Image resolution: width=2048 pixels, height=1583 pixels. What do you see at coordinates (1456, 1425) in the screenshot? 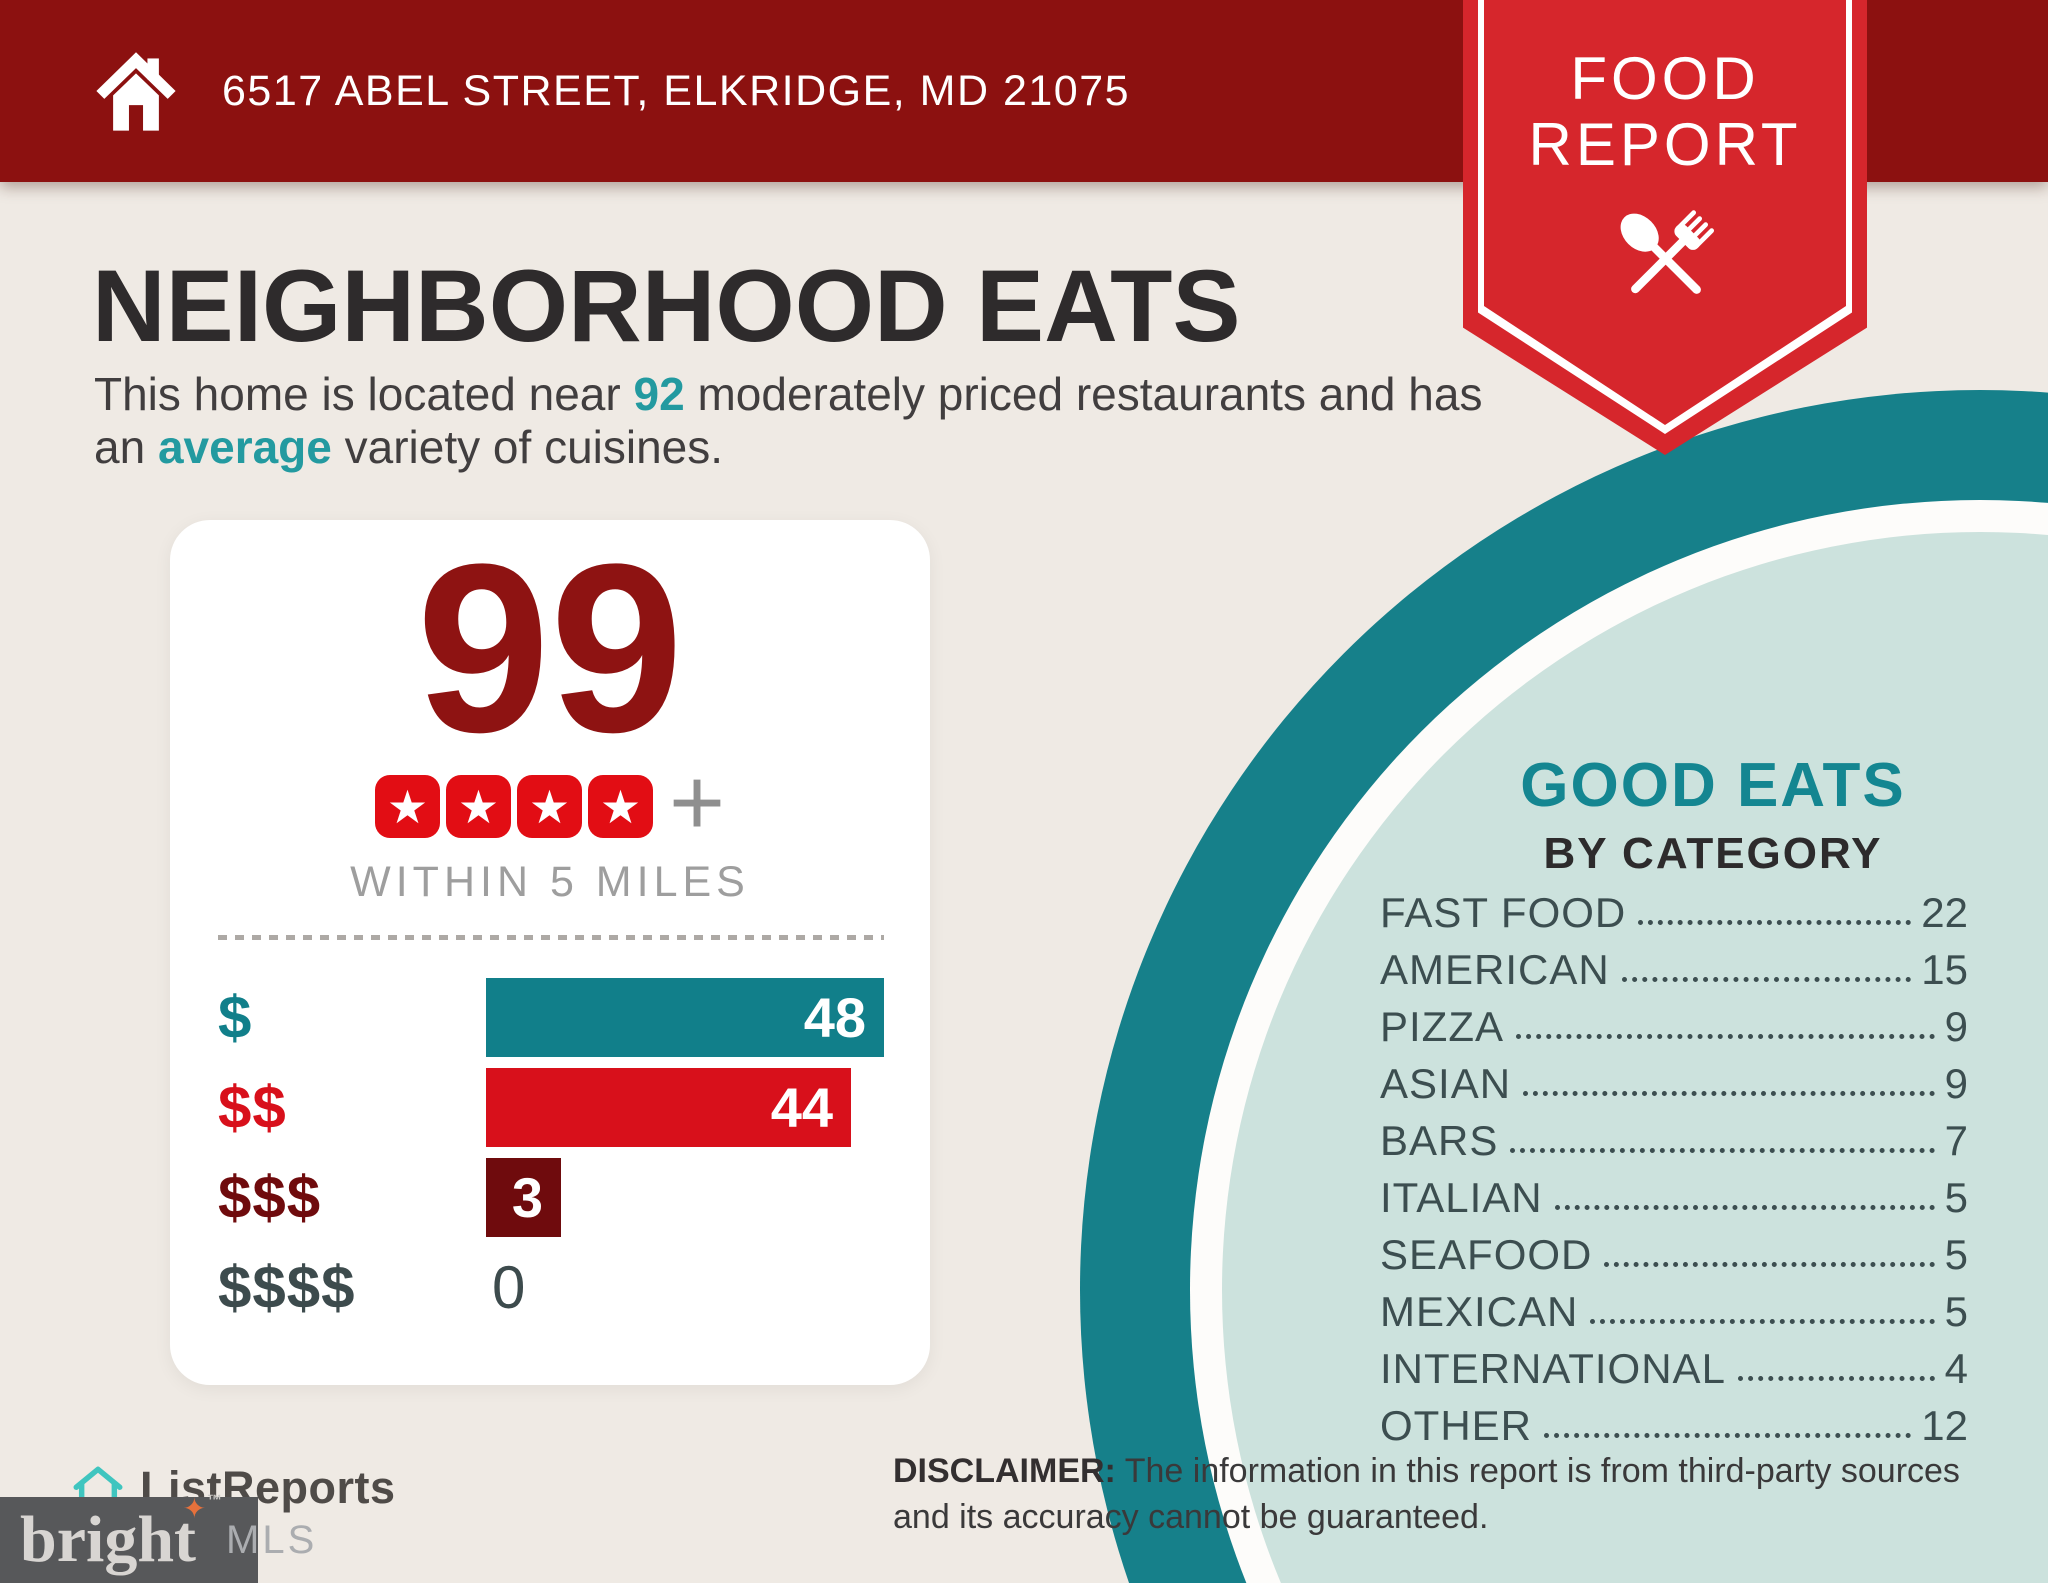
I see `category-label: OTHER` at bounding box center [1456, 1425].